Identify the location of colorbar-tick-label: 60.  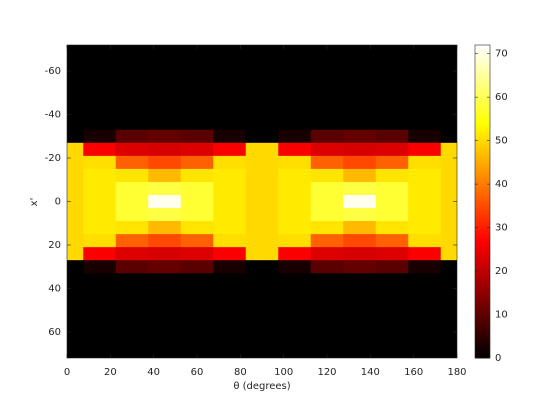
(501, 97).